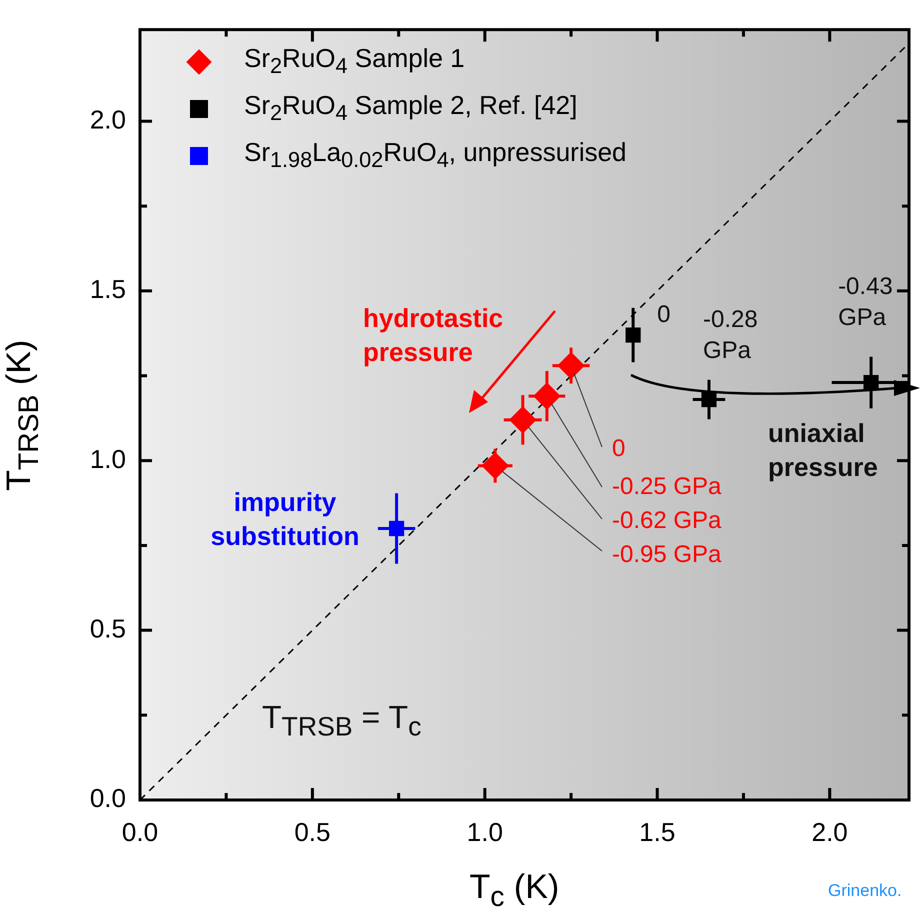  Describe the element at coordinates (667, 555) in the screenshot. I see `annotation: -0.95 GPa` at that location.